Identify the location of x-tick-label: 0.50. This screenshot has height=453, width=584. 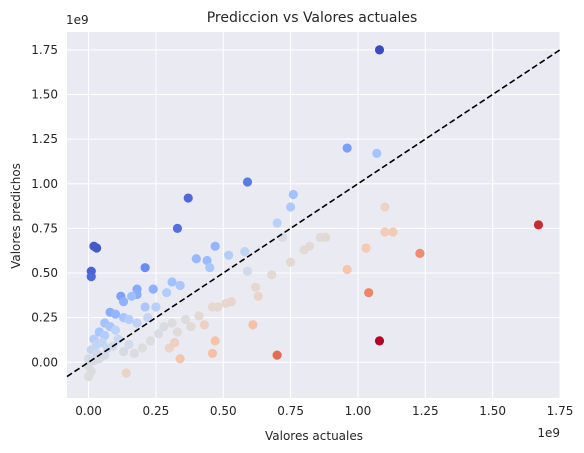
(223, 411).